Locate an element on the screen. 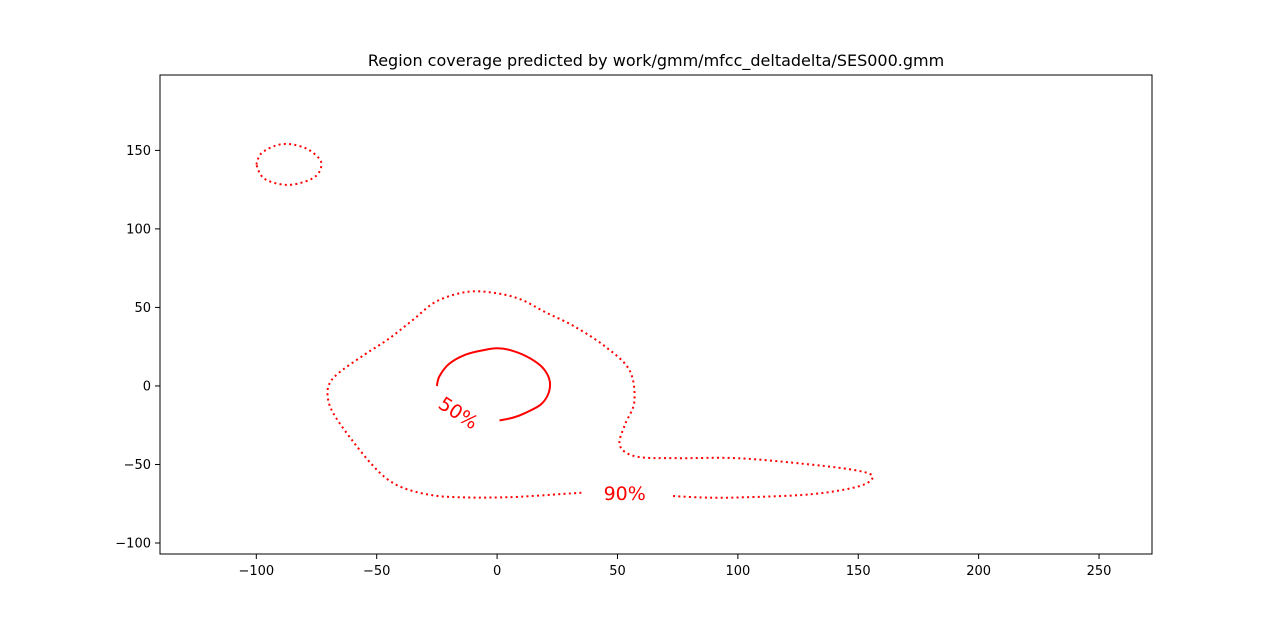 The height and width of the screenshot is (623, 1280). x-tick-label: 50 is located at coordinates (617, 571).